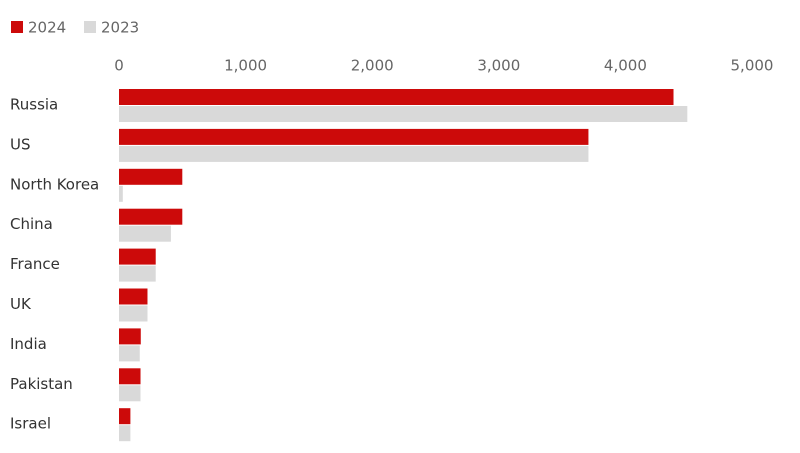 This screenshot has width=800, height=453. Describe the element at coordinates (372, 66) in the screenshot. I see `x-tick-label: 2,000` at that location.